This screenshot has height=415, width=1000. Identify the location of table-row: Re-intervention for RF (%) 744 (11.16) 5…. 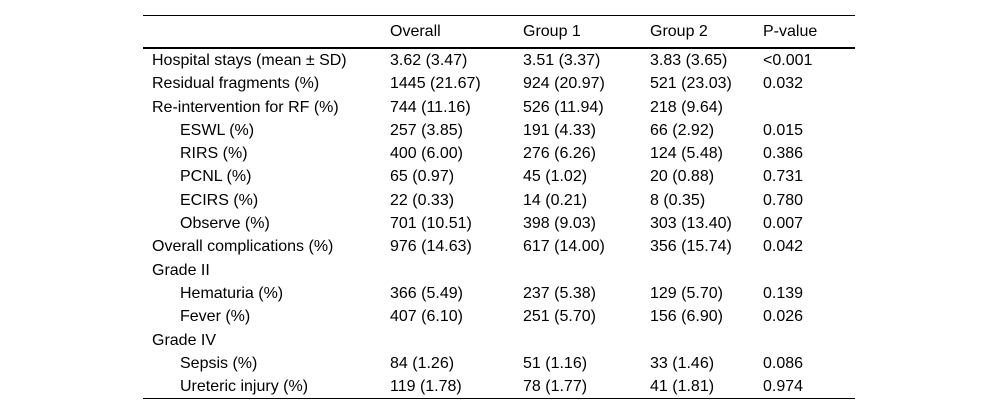
(499, 107).